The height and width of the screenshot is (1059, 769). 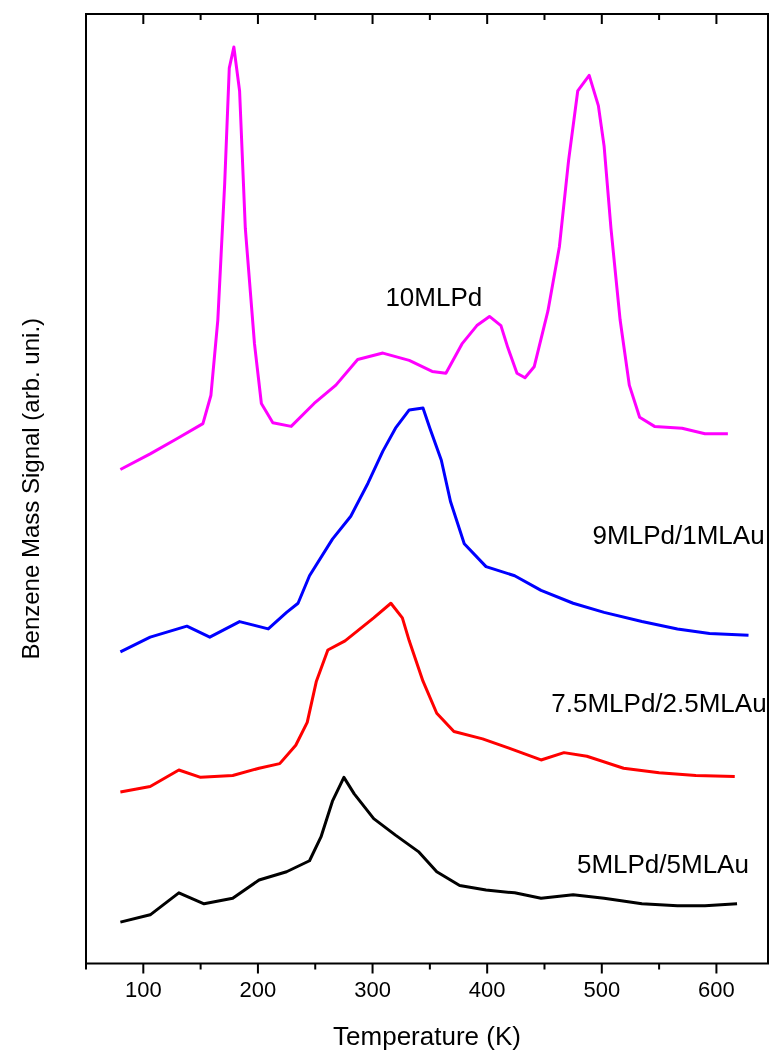 I want to click on x-tick-label: 200, so click(x=258, y=989).